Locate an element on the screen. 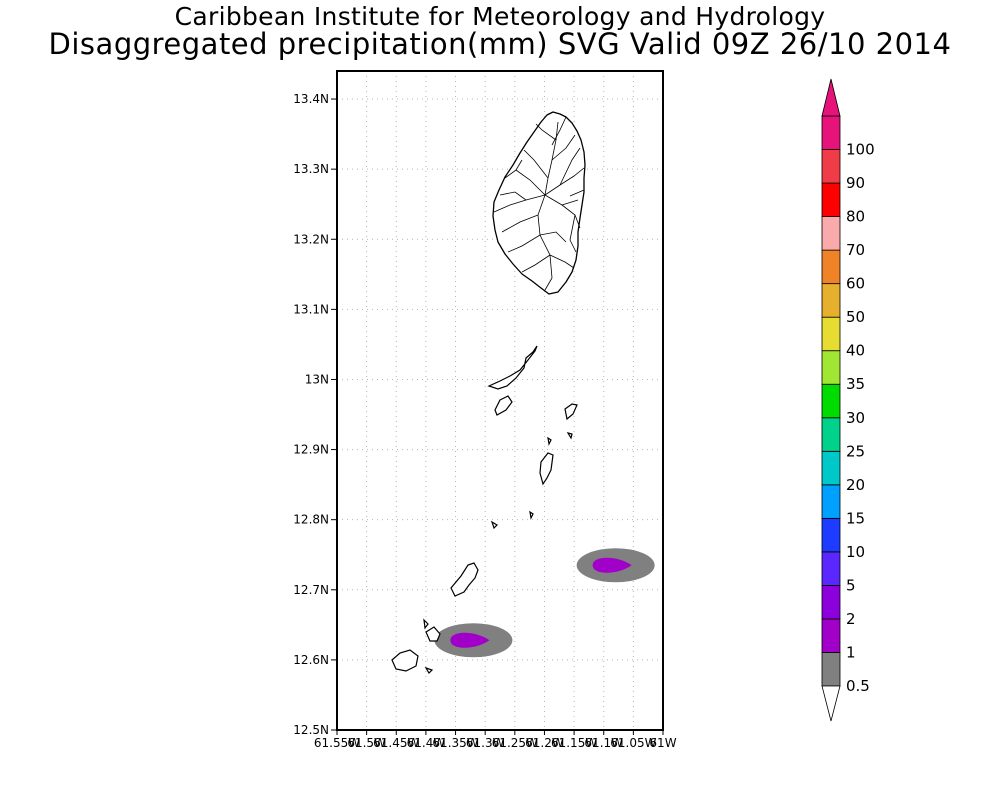  lat-tick-label: 12.9N is located at coordinates (311, 450).